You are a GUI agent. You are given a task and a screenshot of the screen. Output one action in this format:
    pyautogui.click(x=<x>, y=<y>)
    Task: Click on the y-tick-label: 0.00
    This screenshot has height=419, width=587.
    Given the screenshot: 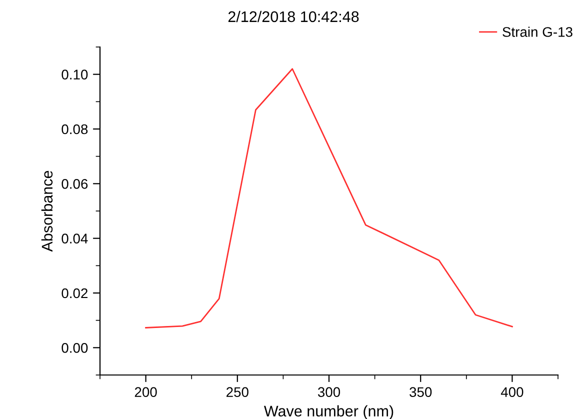 What is the action you would take?
    pyautogui.click(x=75, y=348)
    